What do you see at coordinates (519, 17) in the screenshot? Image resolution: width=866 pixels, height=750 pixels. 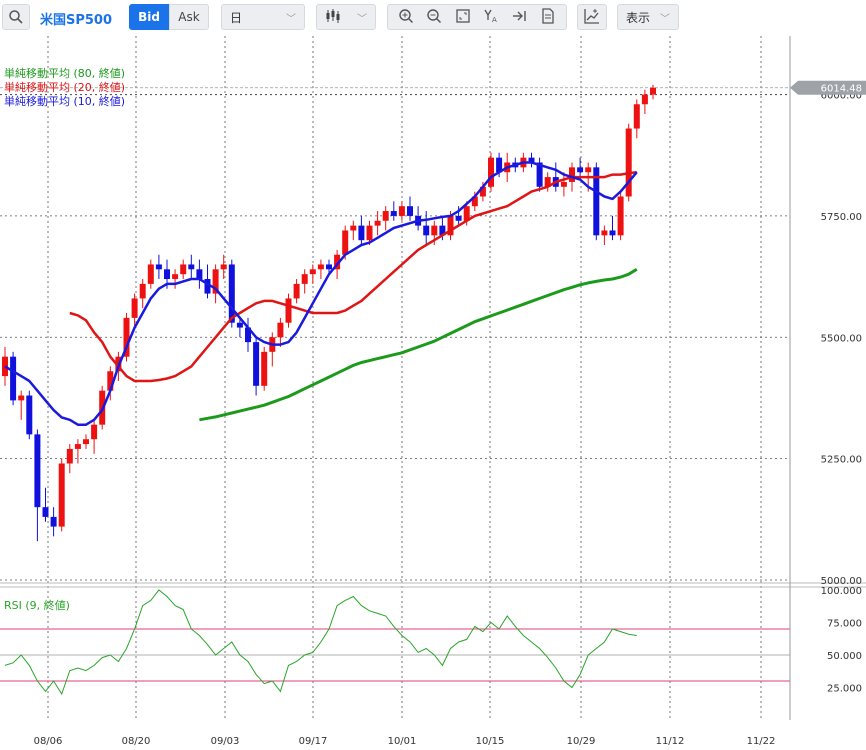 I see `scroll-to-latest-icon` at bounding box center [519, 17].